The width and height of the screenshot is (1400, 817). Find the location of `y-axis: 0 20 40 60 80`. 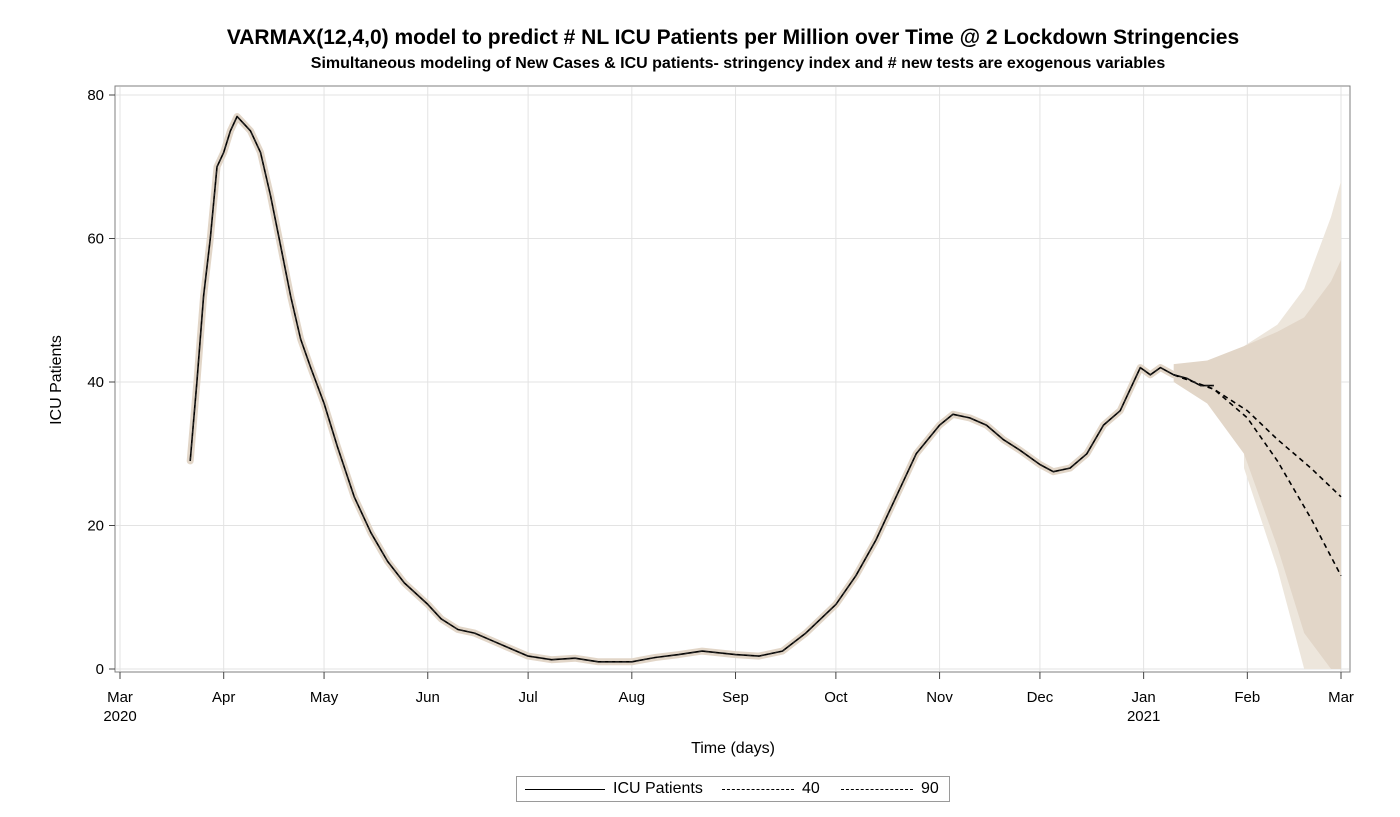

y-axis: 0 20 40 60 80 is located at coordinates (101, 382).